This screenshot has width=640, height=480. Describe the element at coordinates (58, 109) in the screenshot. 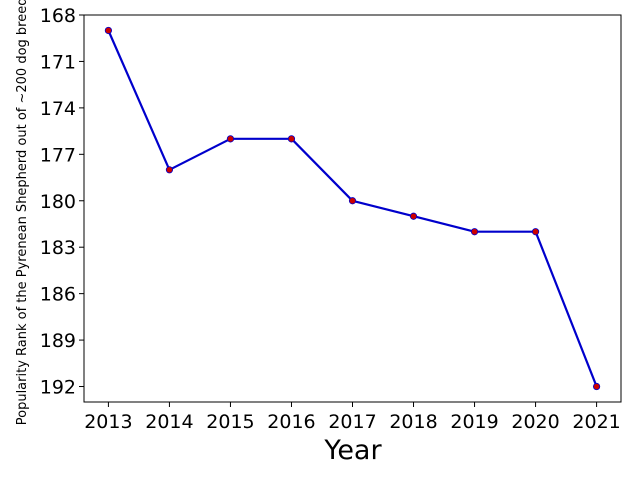

I see `y-tick-label: 174` at that location.